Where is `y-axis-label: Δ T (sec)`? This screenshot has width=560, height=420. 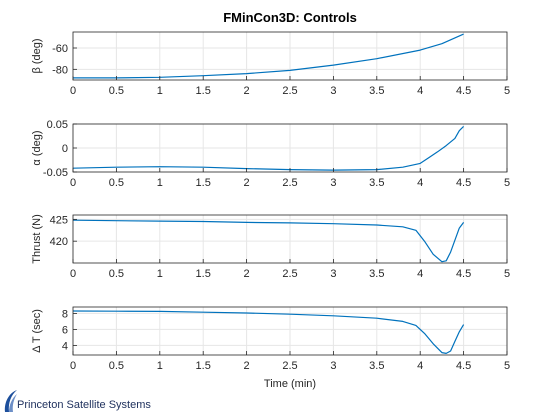
y-axis-label: Δ T (sec) is located at coordinates (37, 331).